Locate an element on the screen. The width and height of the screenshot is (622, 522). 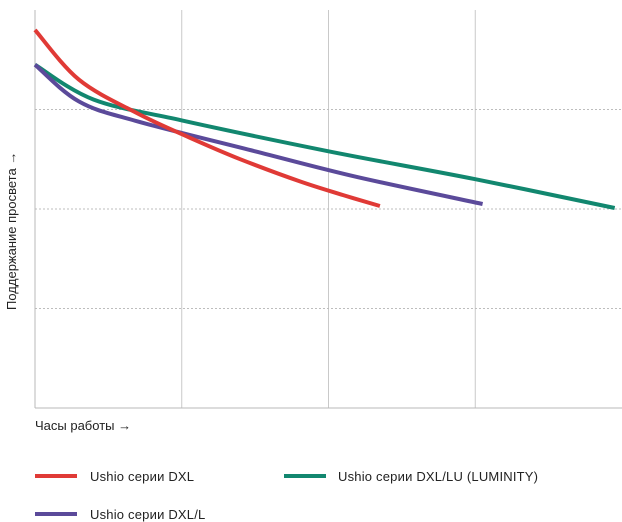
y-axis-title: Поддержание просвета → is located at coordinates (11, 231).